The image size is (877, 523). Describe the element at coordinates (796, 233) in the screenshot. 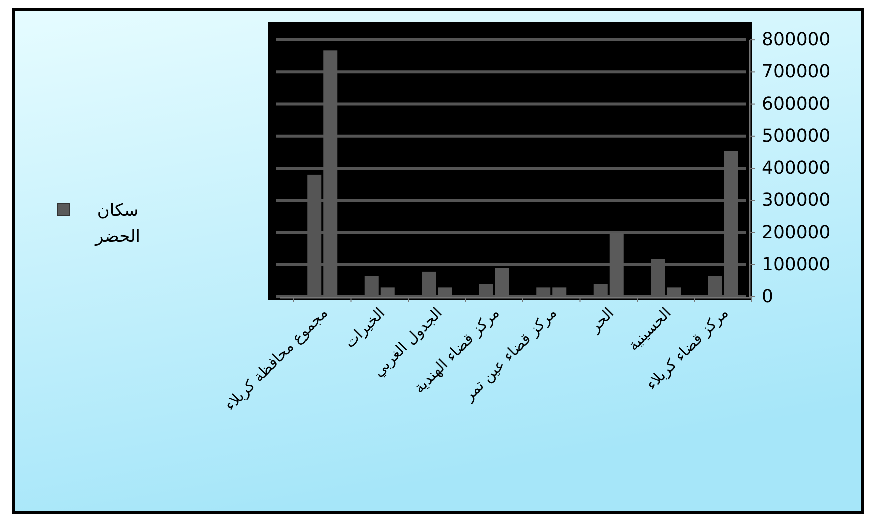

I see `y-tick-label: 200000` at that location.